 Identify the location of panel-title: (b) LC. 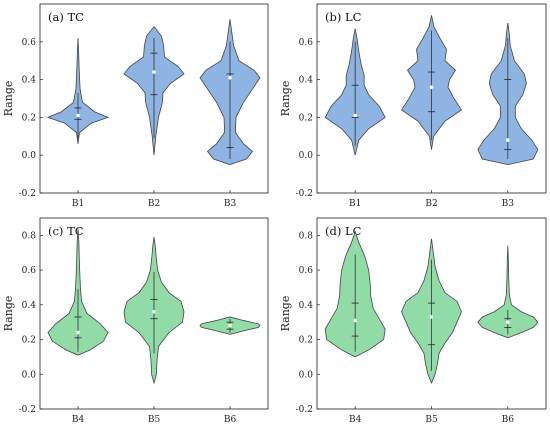
(343, 17).